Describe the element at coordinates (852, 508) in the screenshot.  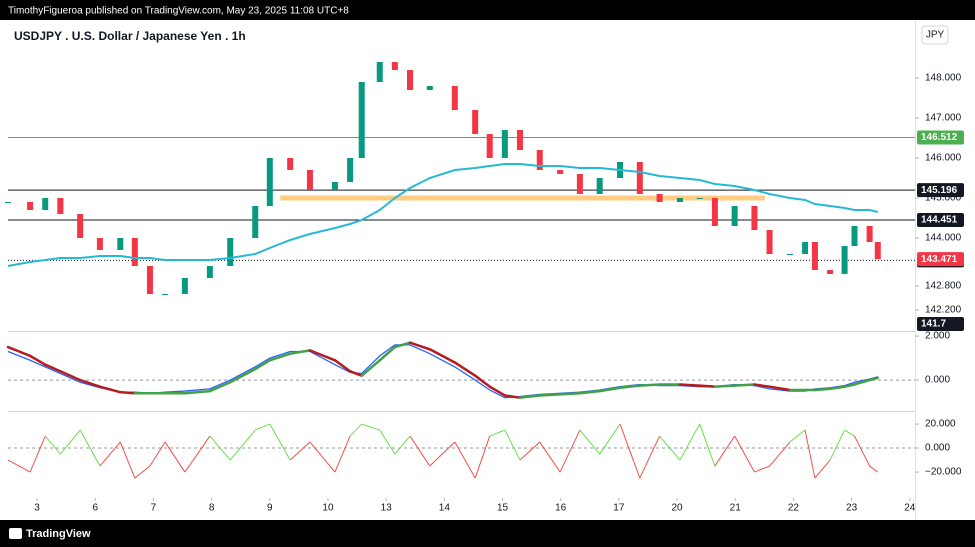
I see `x-tick-label: 23` at that location.